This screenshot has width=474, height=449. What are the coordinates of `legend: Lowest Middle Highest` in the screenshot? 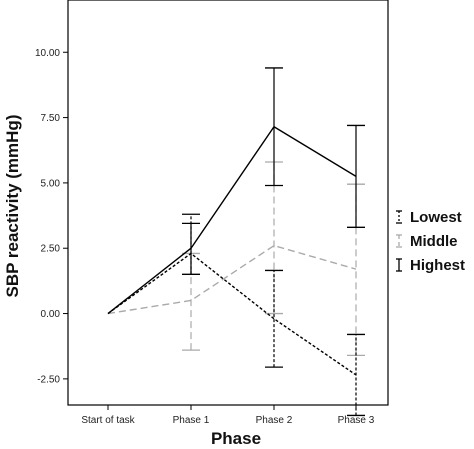 It's located at (430, 241).